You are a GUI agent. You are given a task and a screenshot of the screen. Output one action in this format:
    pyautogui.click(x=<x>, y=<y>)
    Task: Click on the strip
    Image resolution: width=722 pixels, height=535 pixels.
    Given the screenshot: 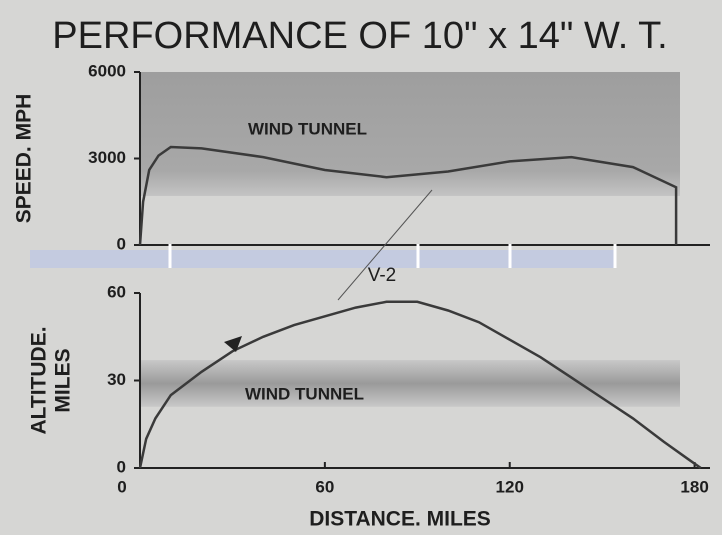 What is the action you would take?
    pyautogui.click(x=322, y=259)
    